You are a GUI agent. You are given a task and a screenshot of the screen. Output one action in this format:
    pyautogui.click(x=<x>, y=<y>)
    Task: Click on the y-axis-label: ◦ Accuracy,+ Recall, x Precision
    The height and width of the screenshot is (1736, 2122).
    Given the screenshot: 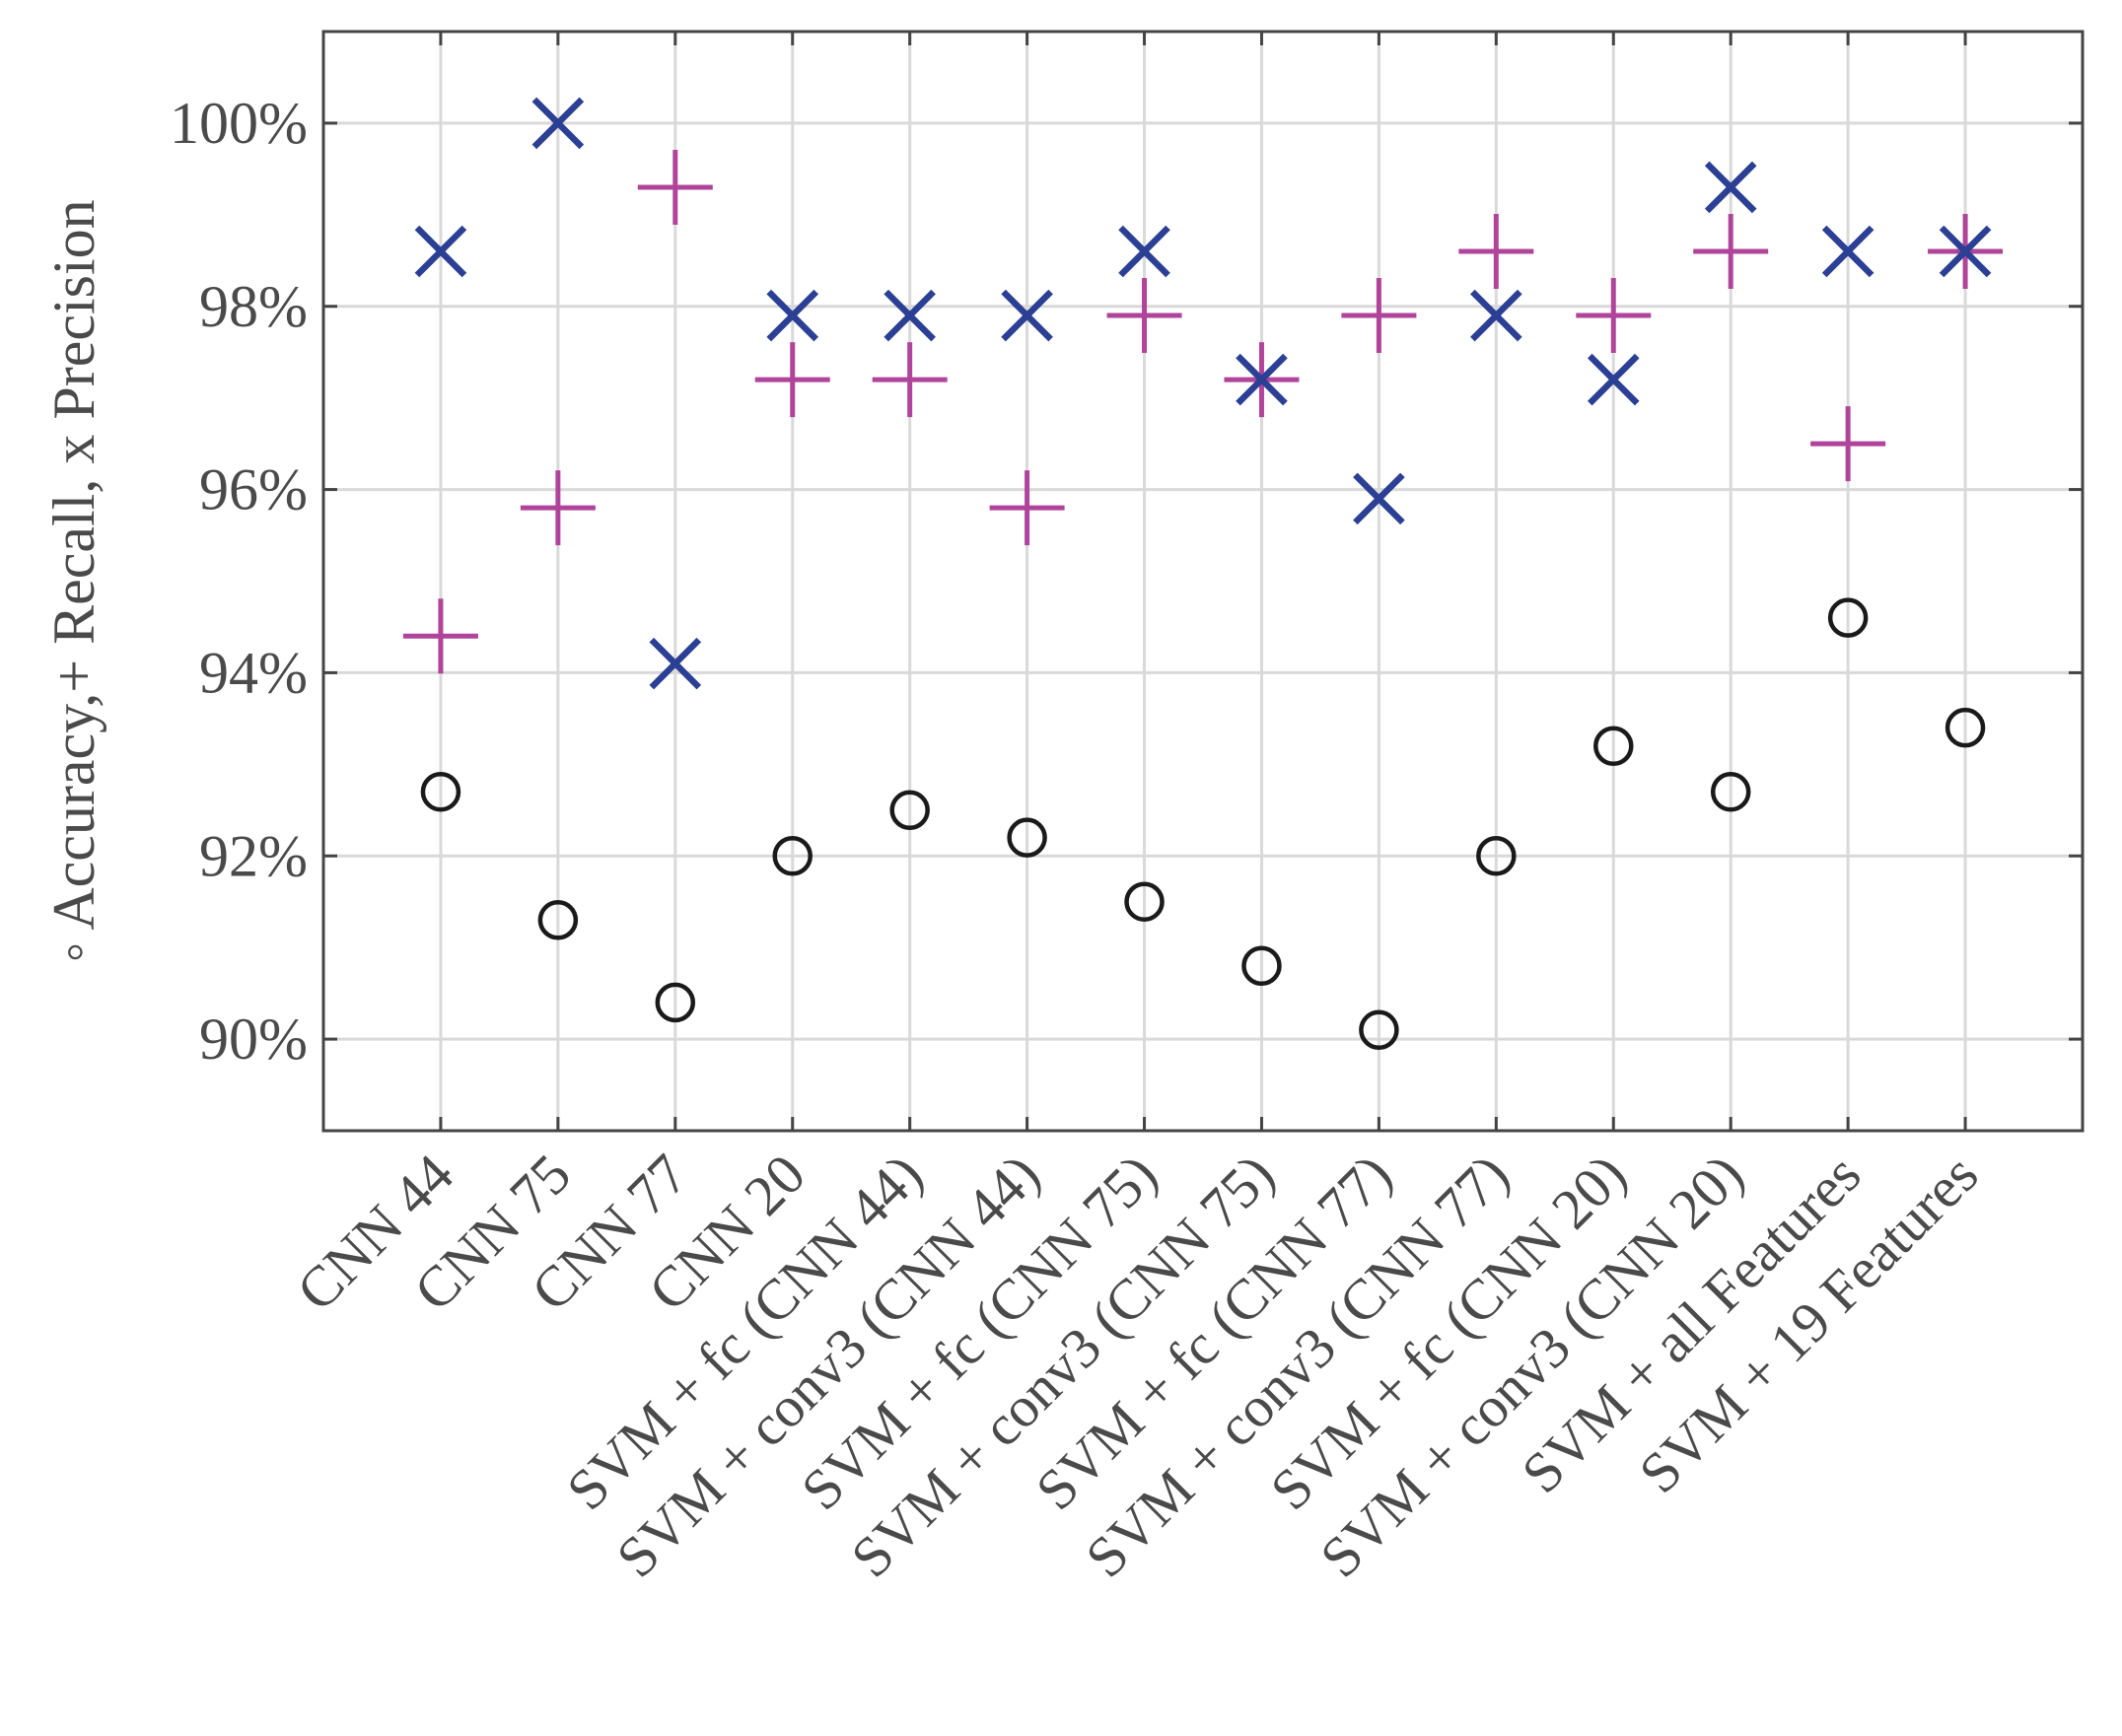 What is the action you would take?
    pyautogui.click(x=73, y=580)
    